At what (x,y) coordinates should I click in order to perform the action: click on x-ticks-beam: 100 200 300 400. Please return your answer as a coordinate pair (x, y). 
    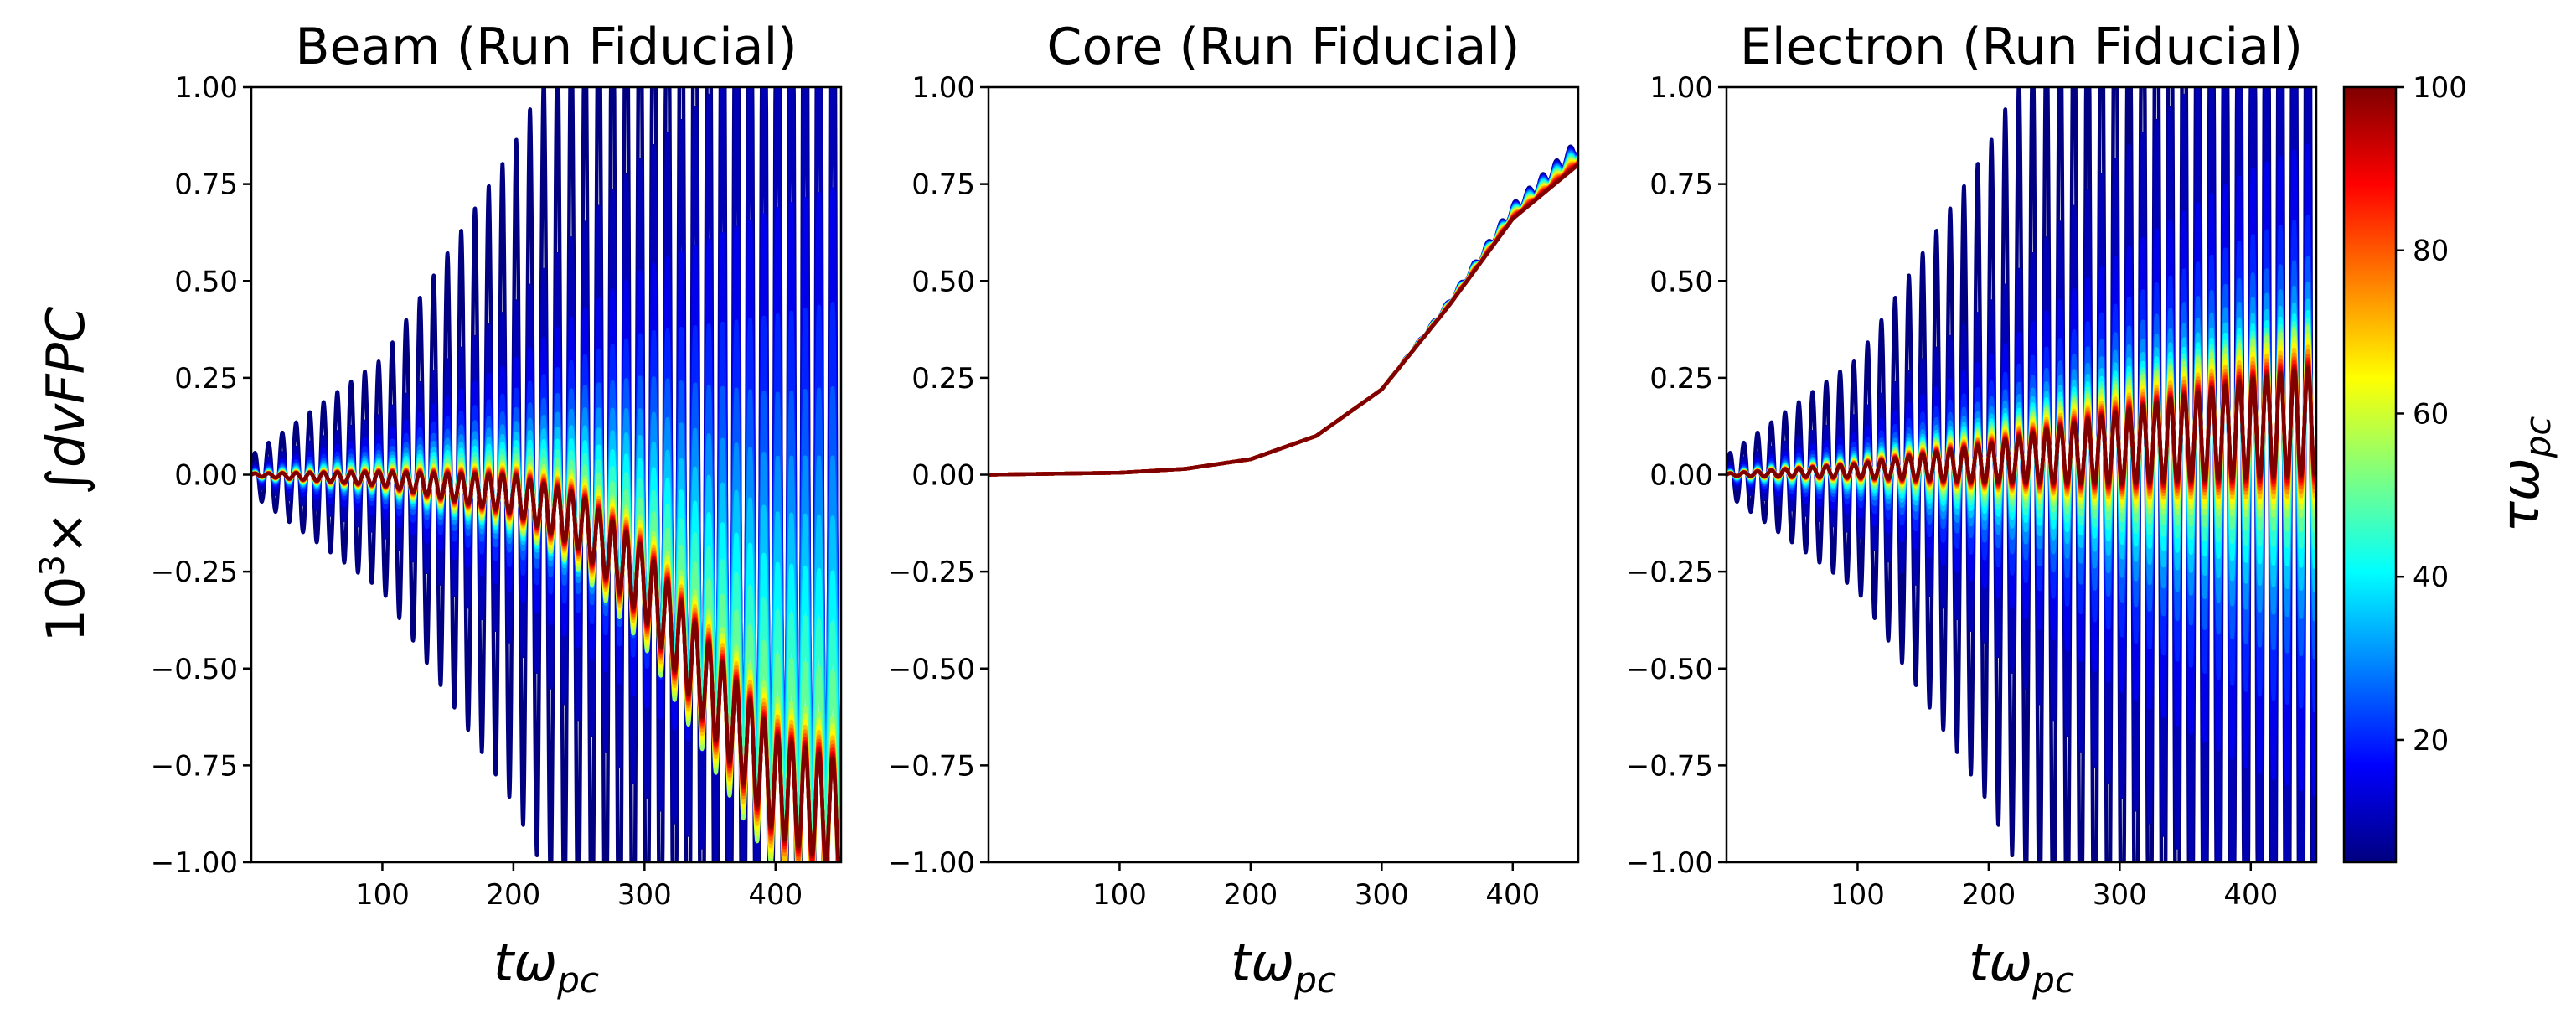
    Looking at the image, I should click on (579, 887).